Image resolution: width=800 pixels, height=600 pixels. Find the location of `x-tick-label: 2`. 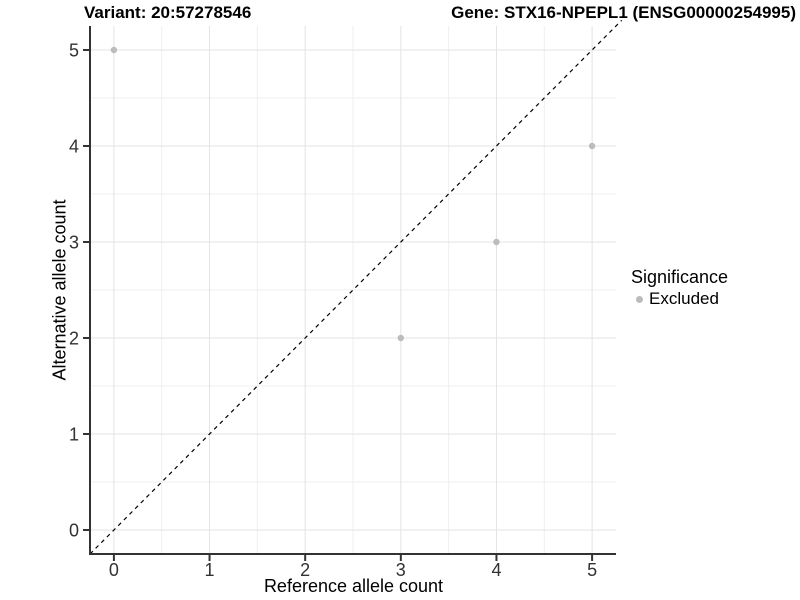

x-tick-label: 2 is located at coordinates (305, 570).